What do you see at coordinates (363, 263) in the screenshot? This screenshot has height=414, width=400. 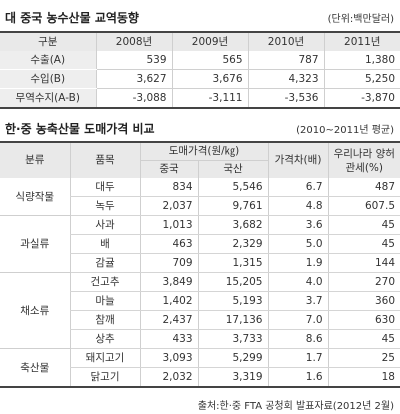 I see `tariff-cell: 144` at bounding box center [363, 263].